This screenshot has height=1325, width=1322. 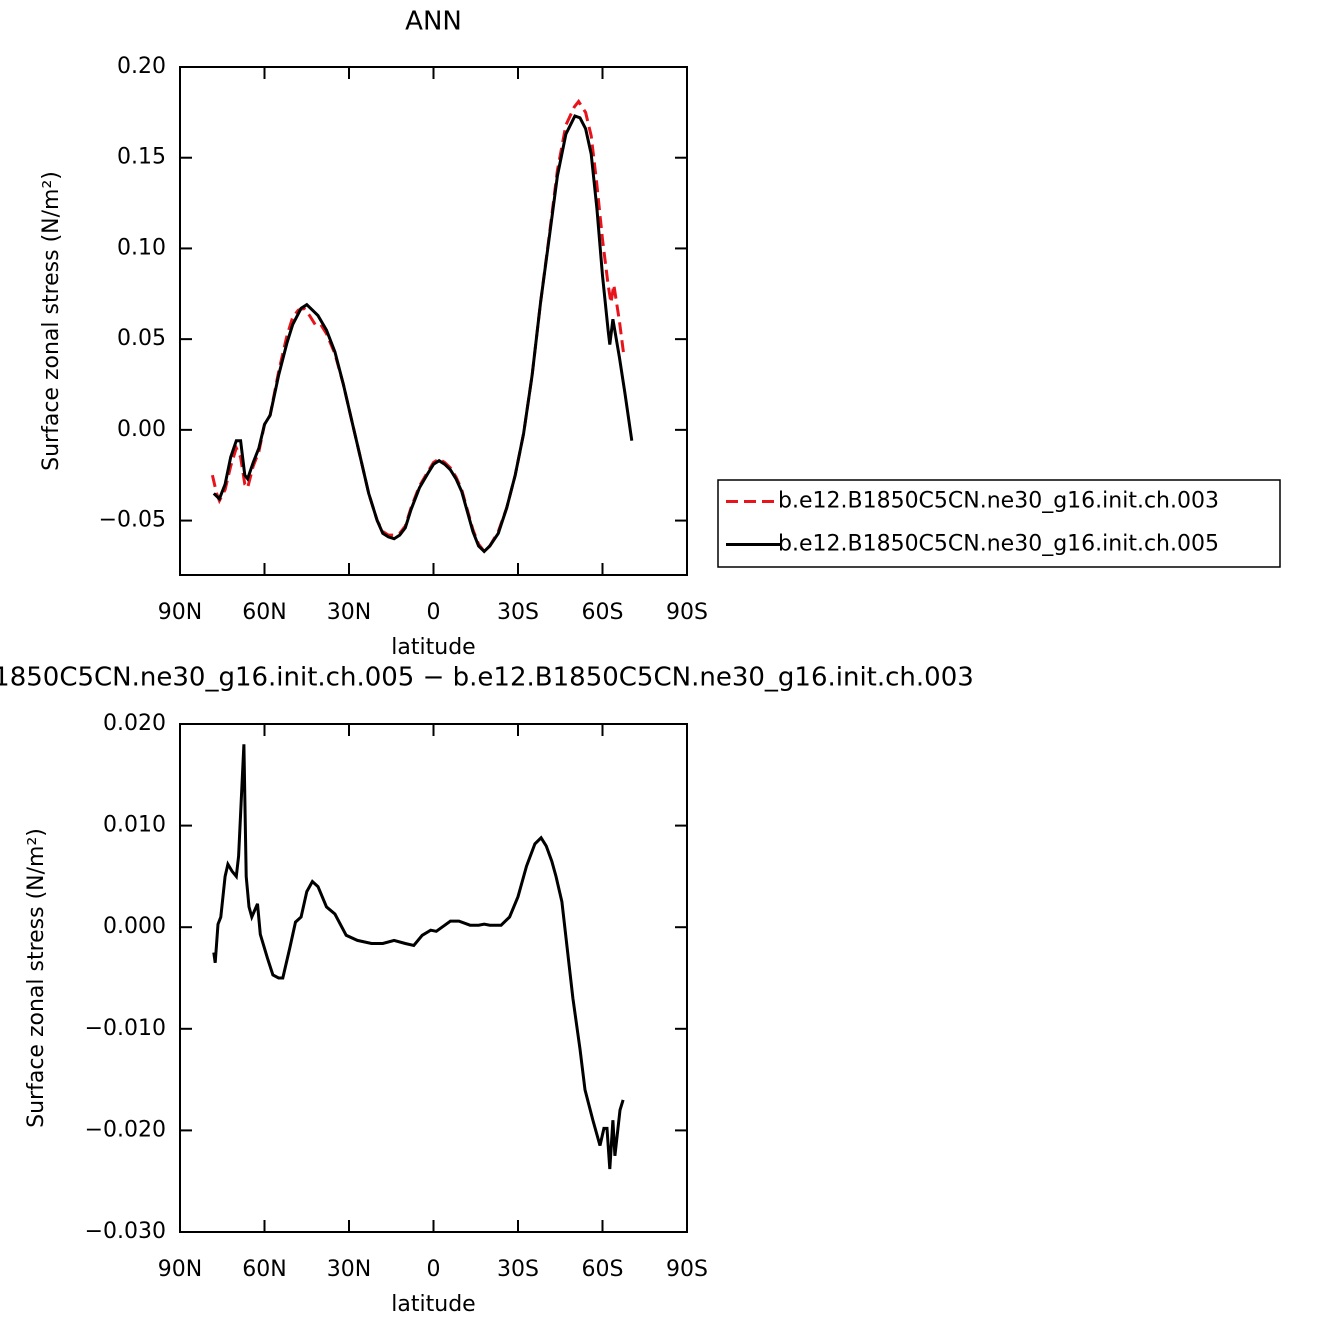 I want to click on y-tick-label: 0.15, so click(x=141, y=157).